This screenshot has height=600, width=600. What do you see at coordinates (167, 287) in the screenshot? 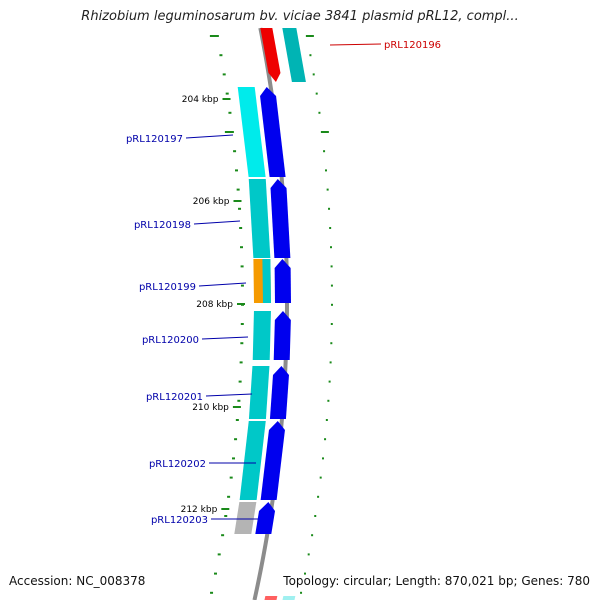
I see `gene-label-pRL120199: pRL120199` at bounding box center [167, 287].